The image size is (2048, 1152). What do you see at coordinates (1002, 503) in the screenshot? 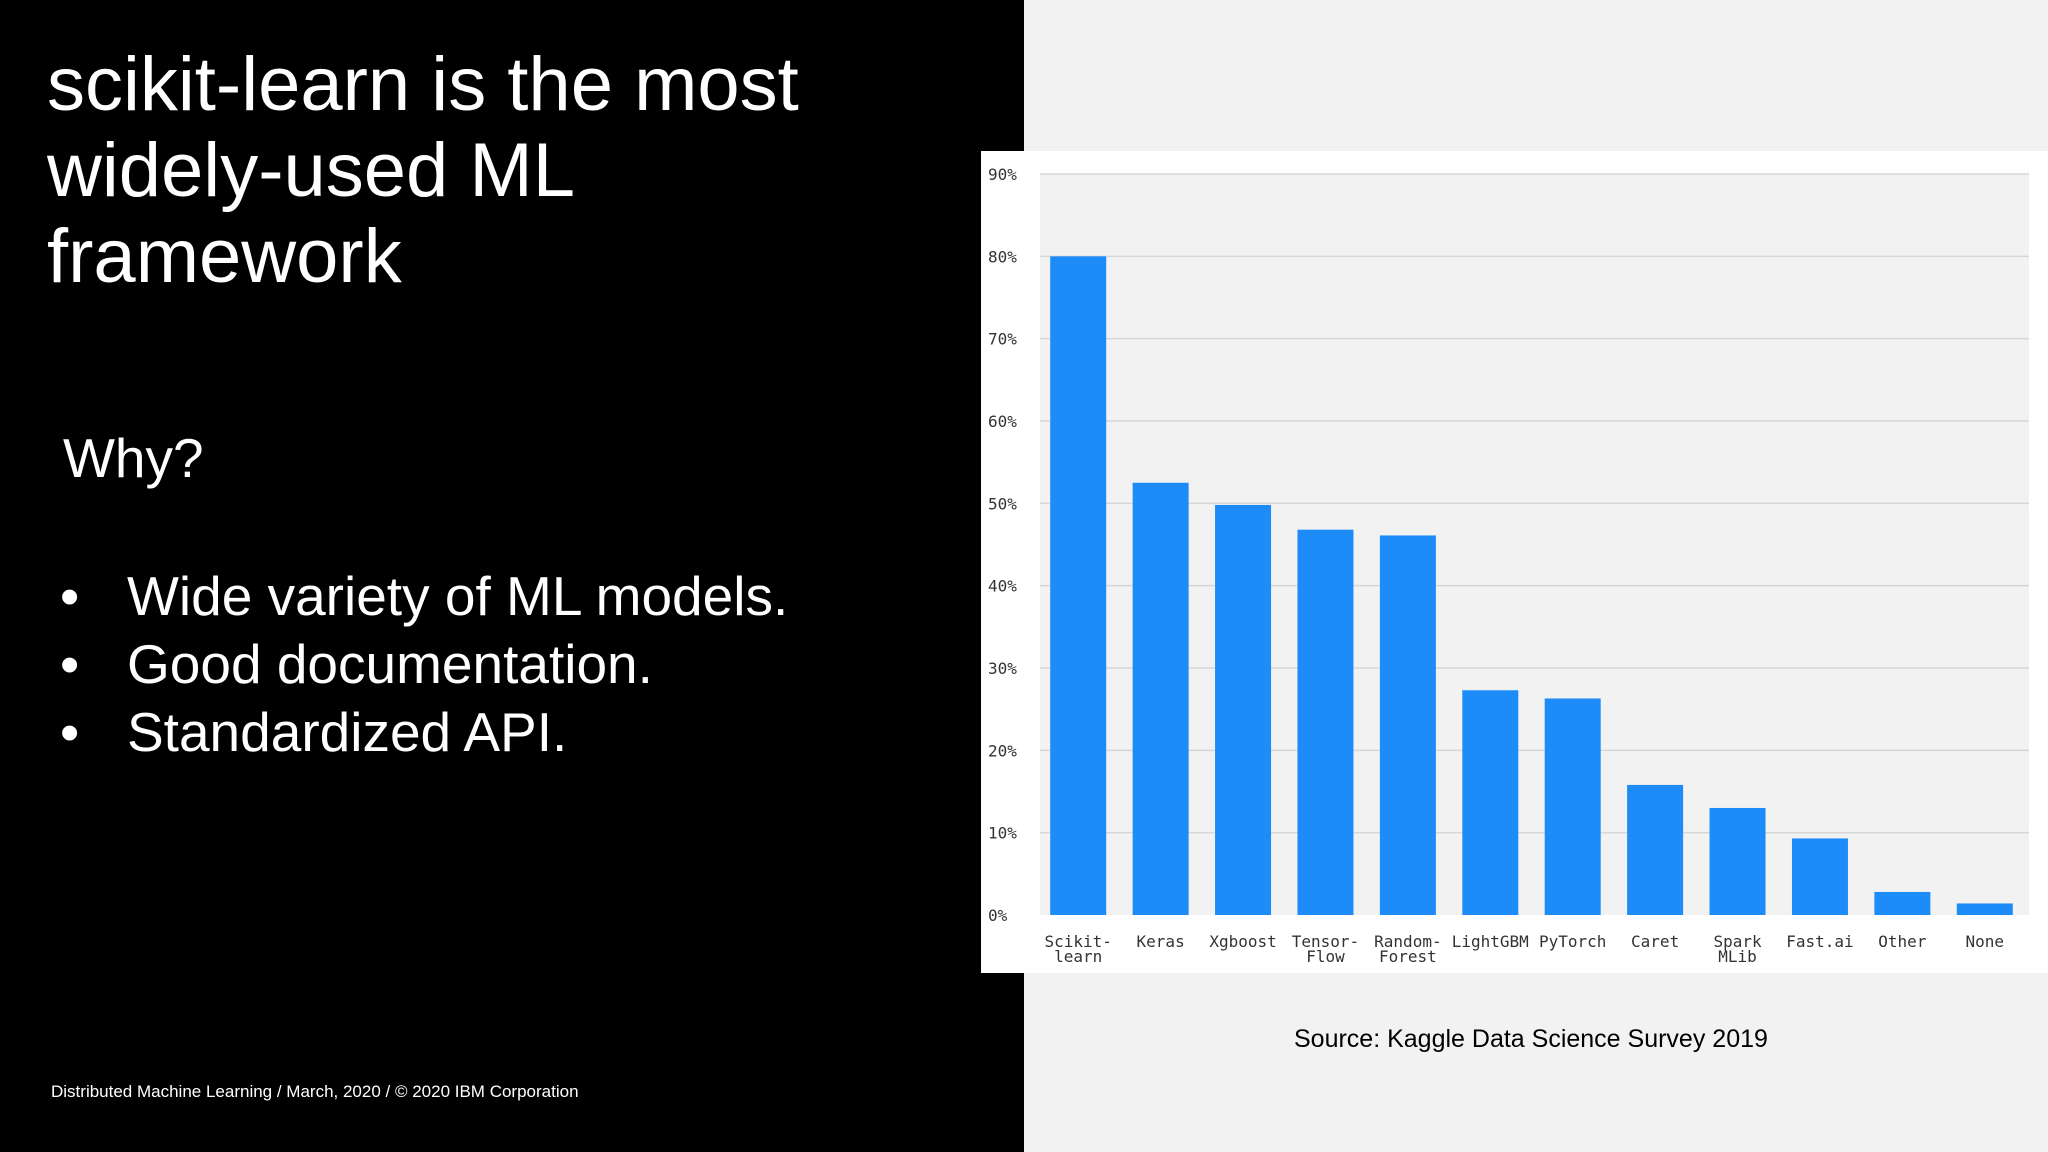
I see `y-tick-label: 50%` at bounding box center [1002, 503].